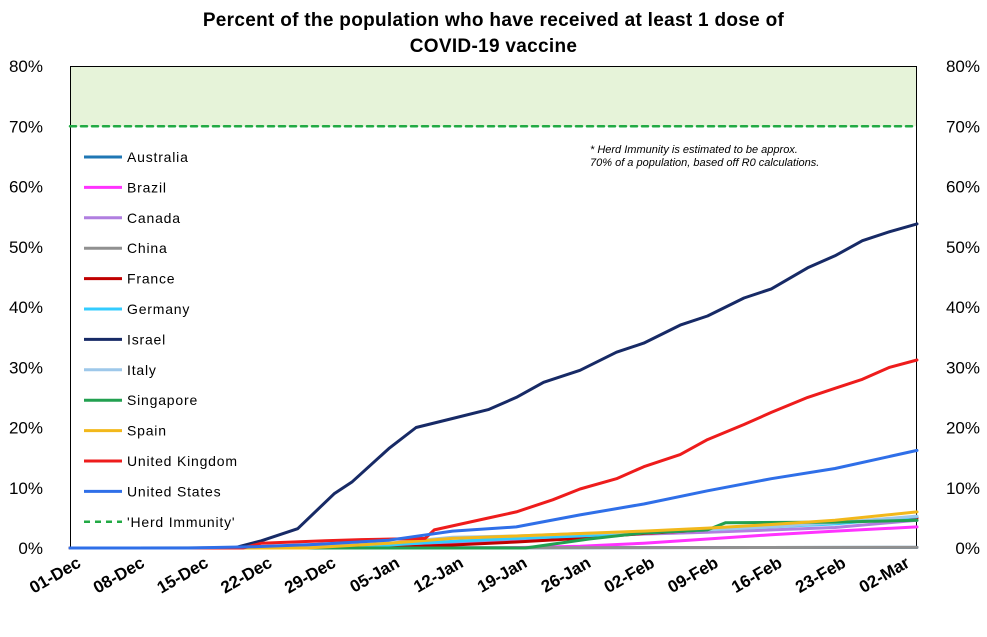 This screenshot has width=987, height=637. I want to click on legend-label: France, so click(151, 279).